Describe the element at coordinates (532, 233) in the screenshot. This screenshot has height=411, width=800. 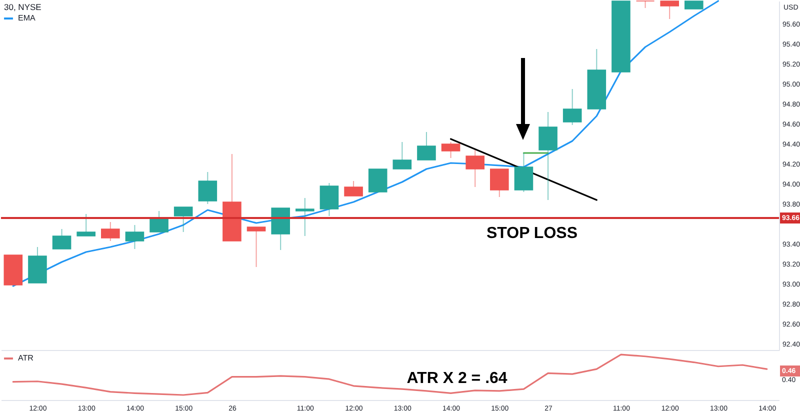
I see `annotation: STOP LOSS` at that location.